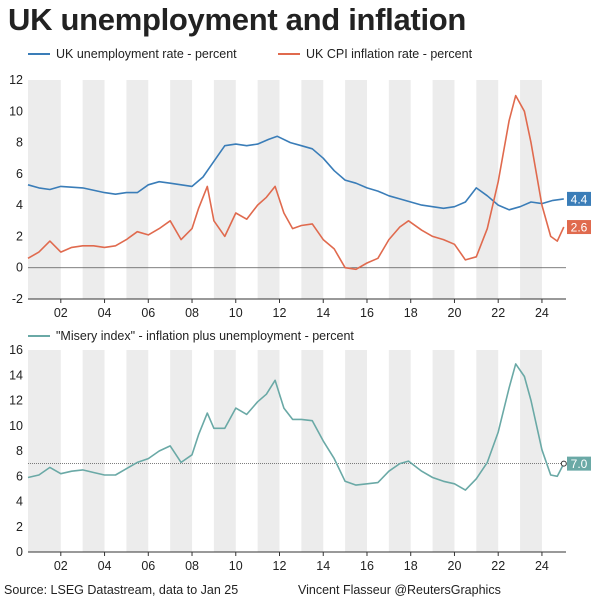  What do you see at coordinates (16, 111) in the screenshot?
I see `top-y-tick-label: 10` at bounding box center [16, 111].